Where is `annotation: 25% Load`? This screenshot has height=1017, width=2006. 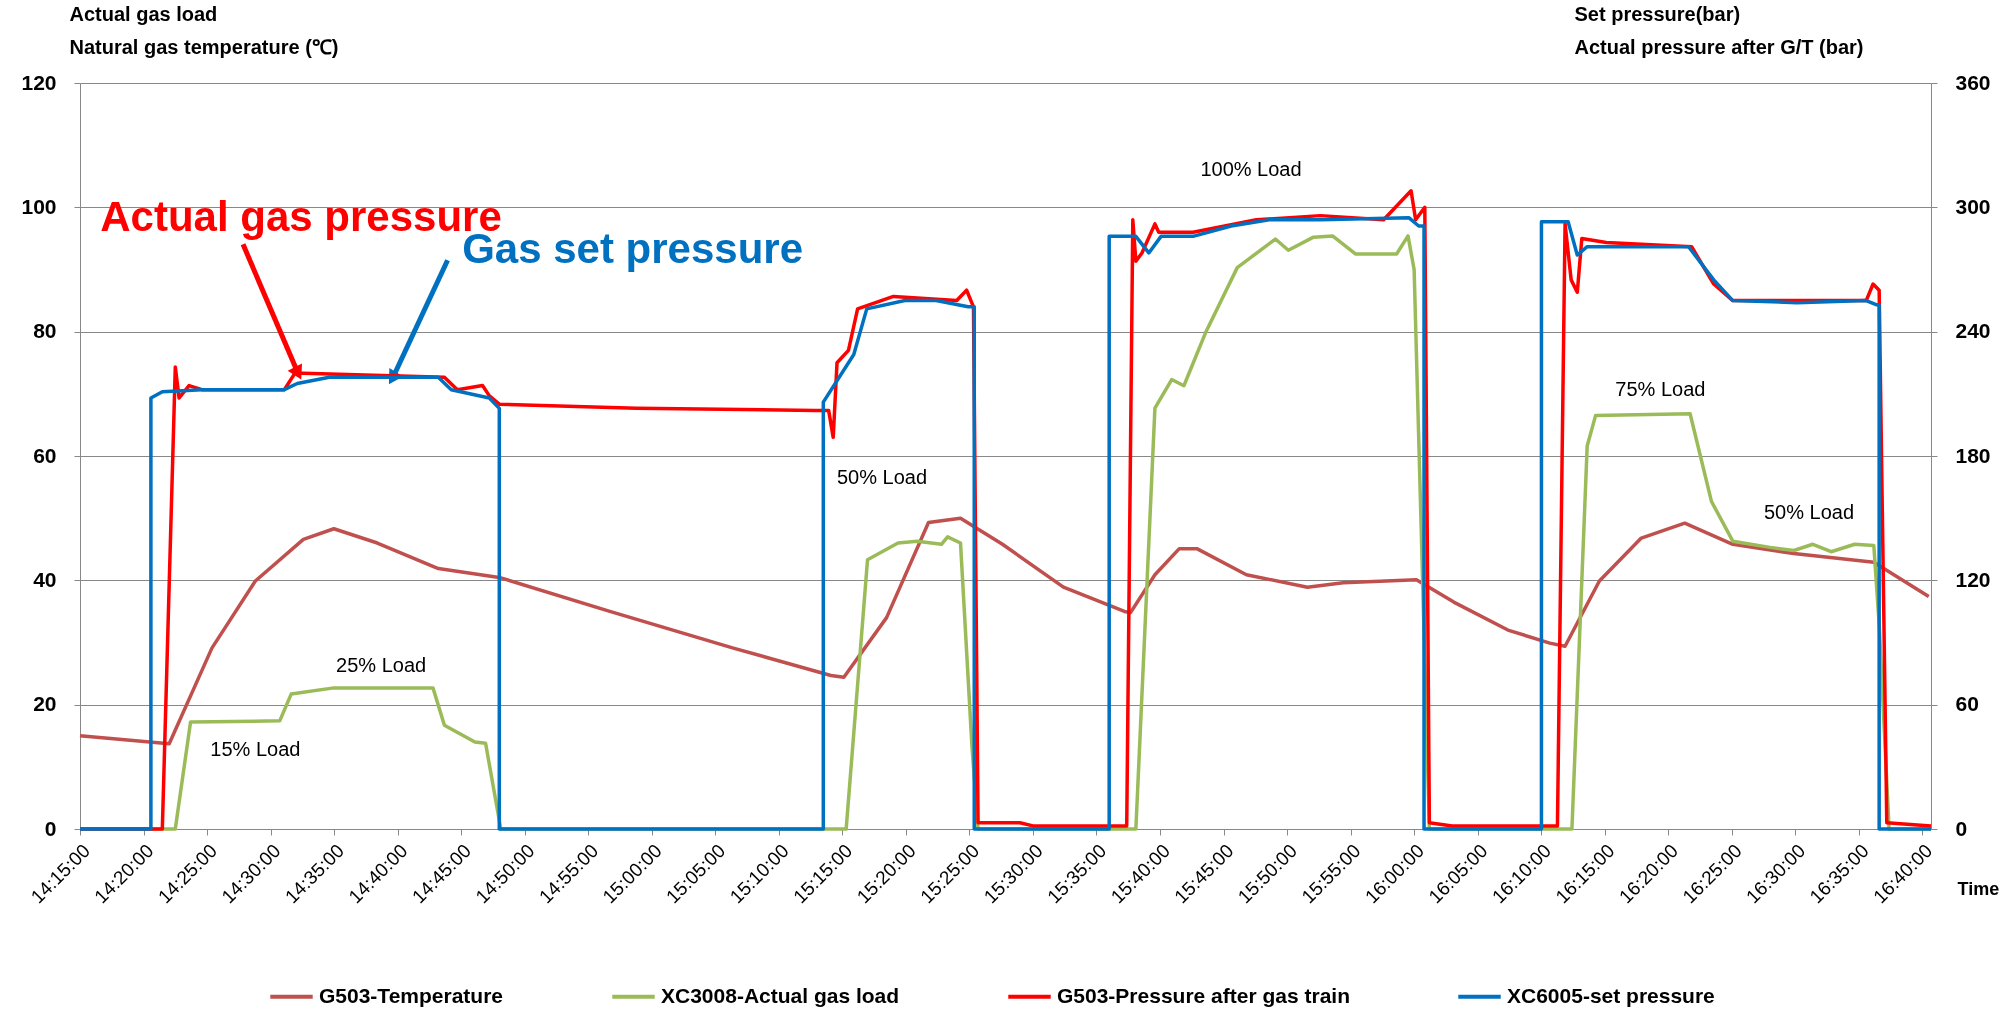 annotation: 25% Load is located at coordinates (381, 664).